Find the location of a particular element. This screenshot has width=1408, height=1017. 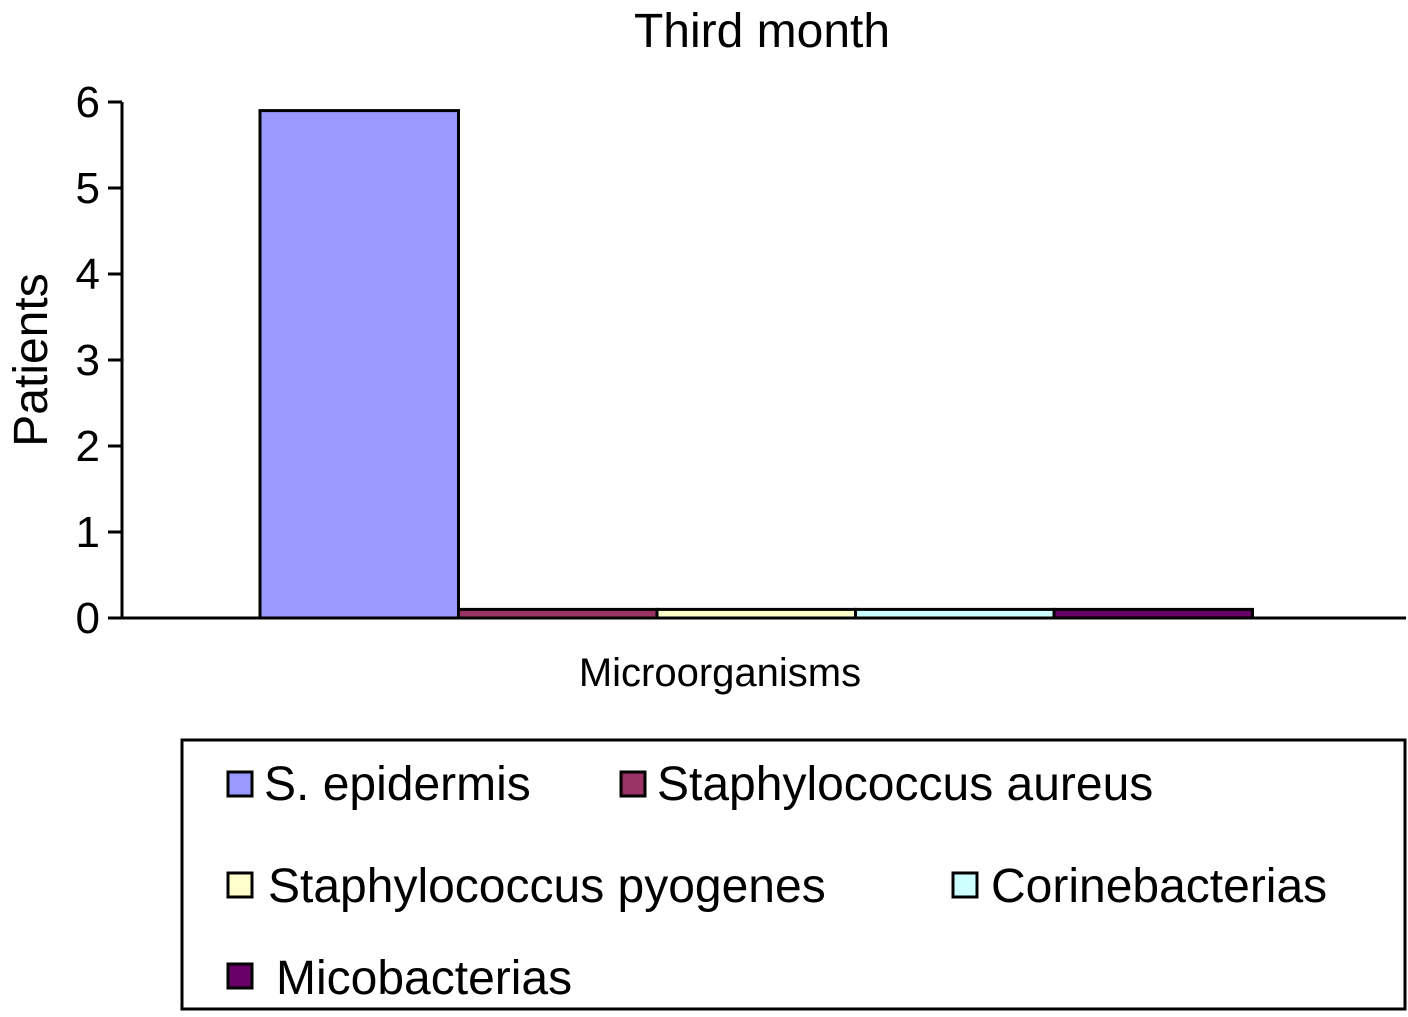

y-tick-label: 6 is located at coordinates (88, 102).